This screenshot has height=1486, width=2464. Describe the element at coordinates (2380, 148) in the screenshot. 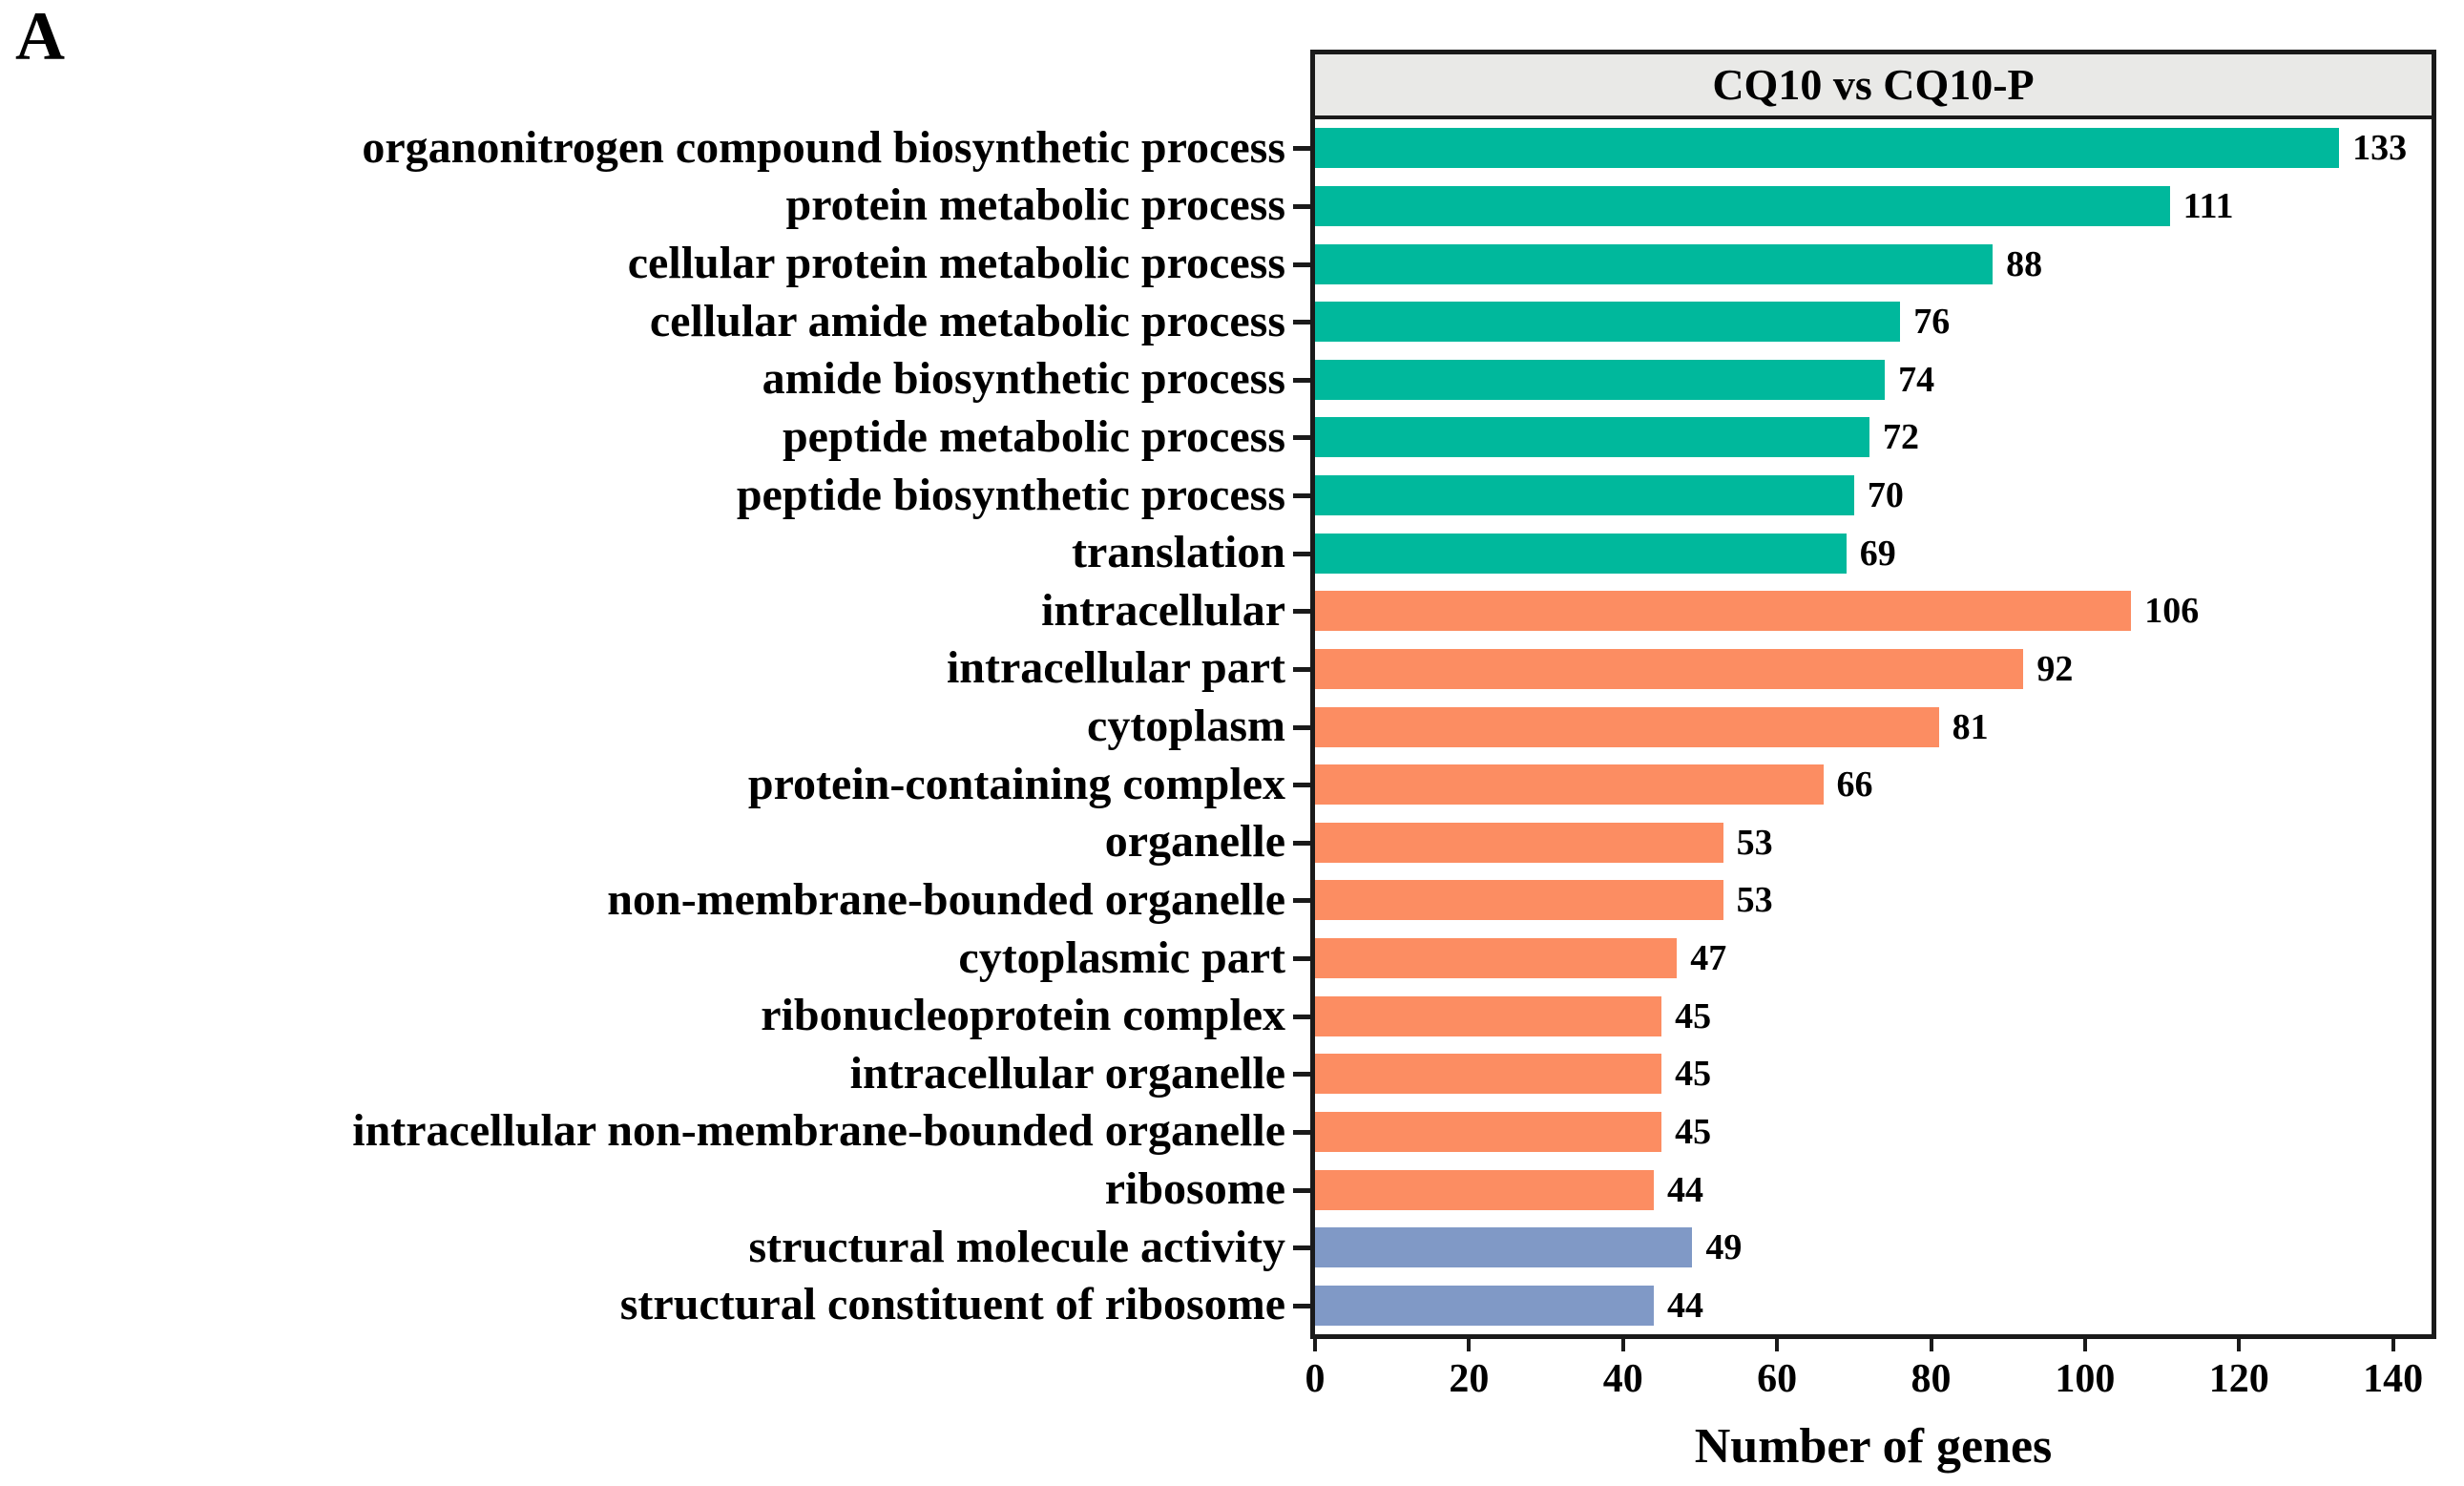

I see `bar-value-label: 133` at that location.